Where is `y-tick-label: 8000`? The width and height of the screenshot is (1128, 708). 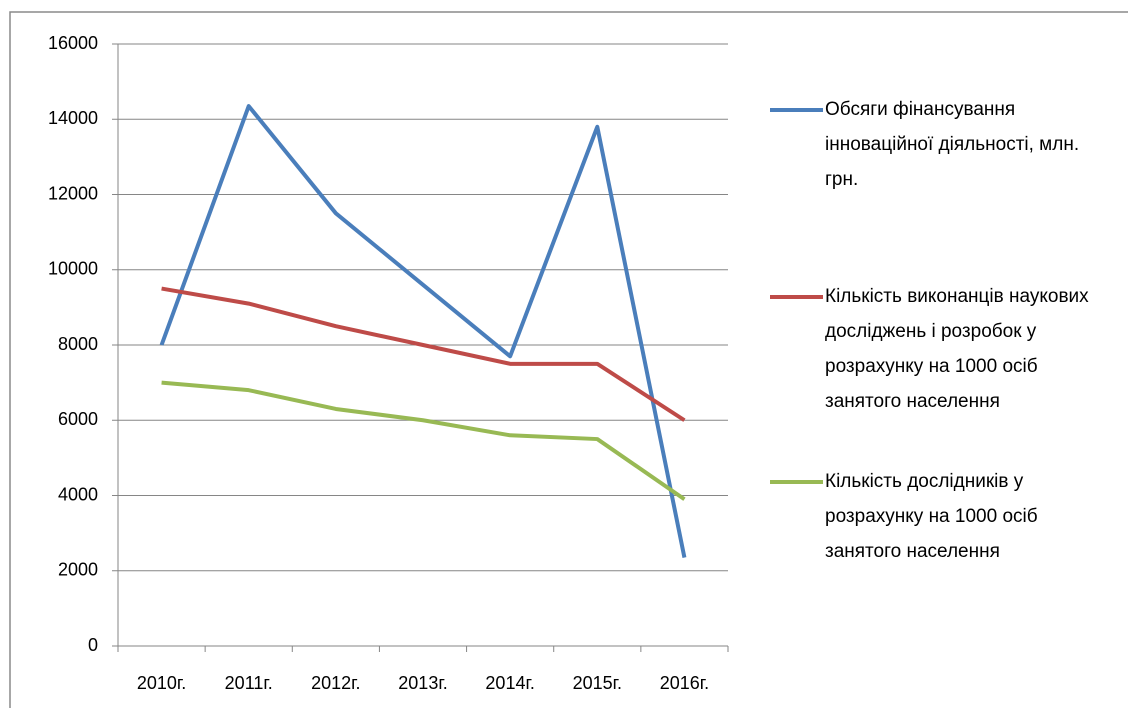 y-tick-label: 8000 is located at coordinates (78, 344).